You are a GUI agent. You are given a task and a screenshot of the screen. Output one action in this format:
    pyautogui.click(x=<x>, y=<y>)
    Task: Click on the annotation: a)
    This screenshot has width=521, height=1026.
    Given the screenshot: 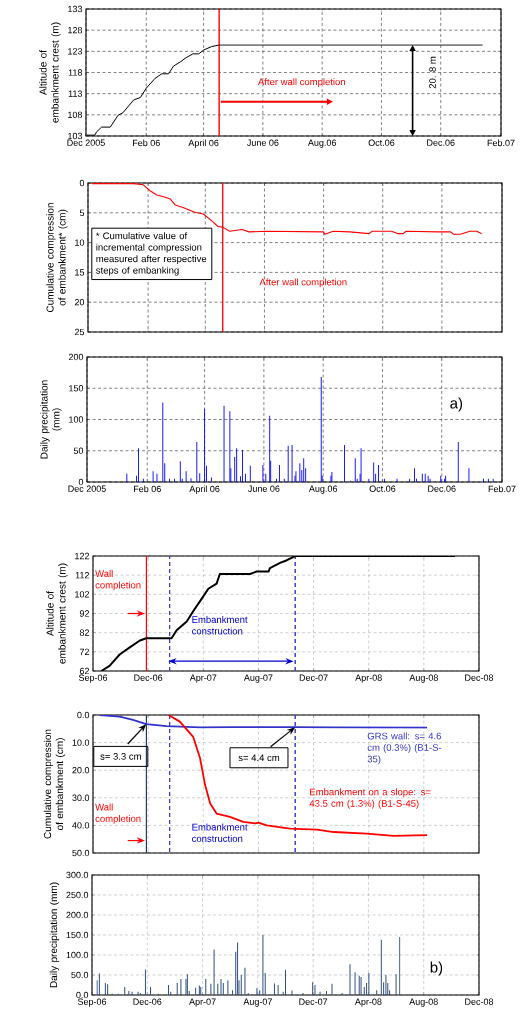 What is the action you would take?
    pyautogui.click(x=456, y=404)
    